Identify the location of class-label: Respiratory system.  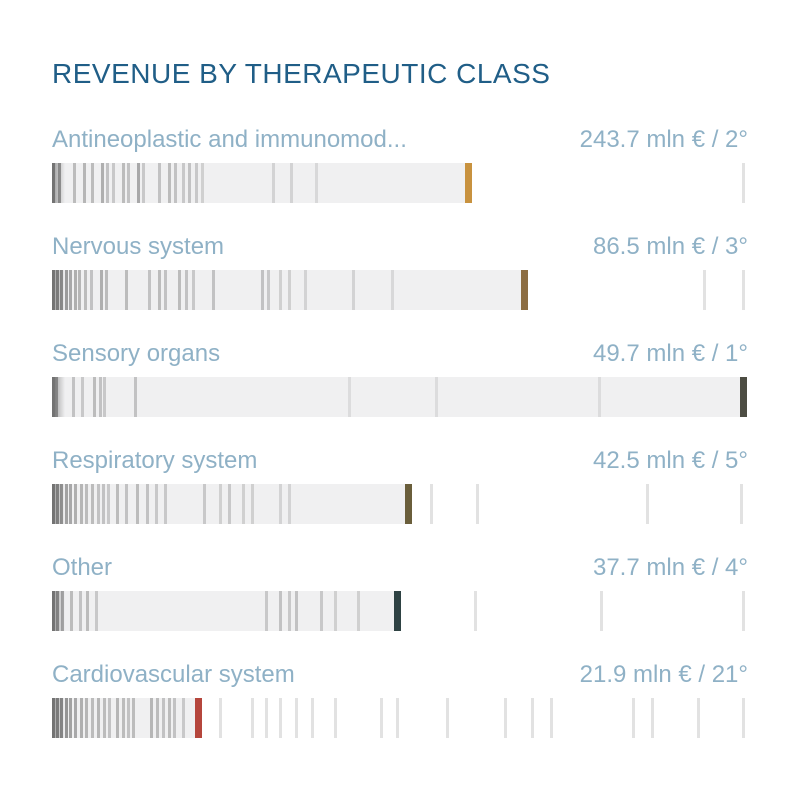
(155, 460).